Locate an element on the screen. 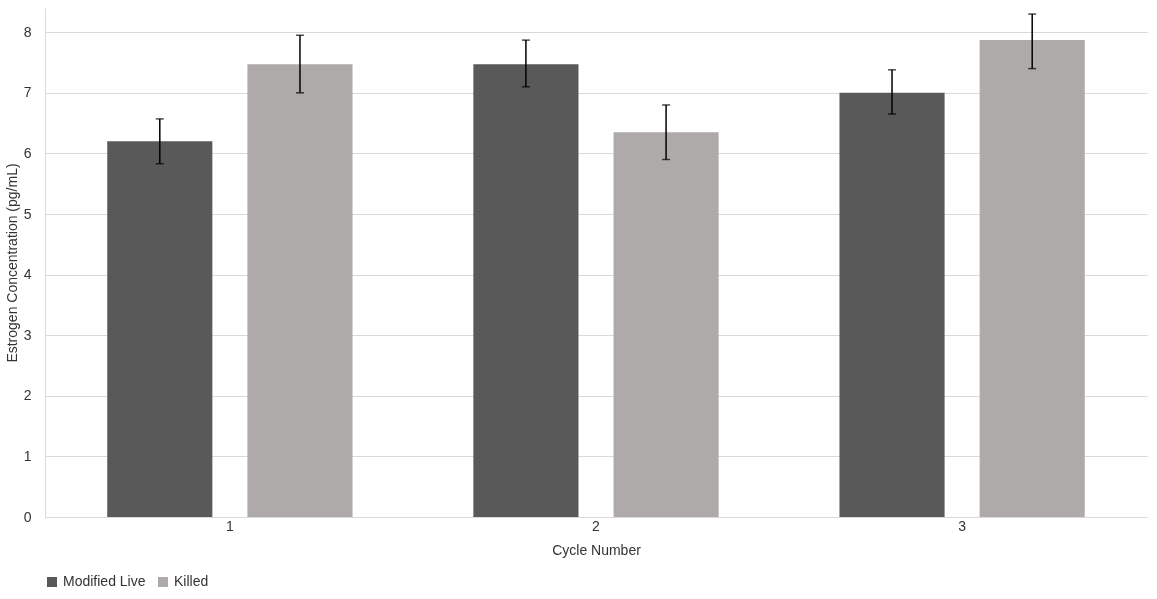  y-tick-label: 6 is located at coordinates (27, 152).